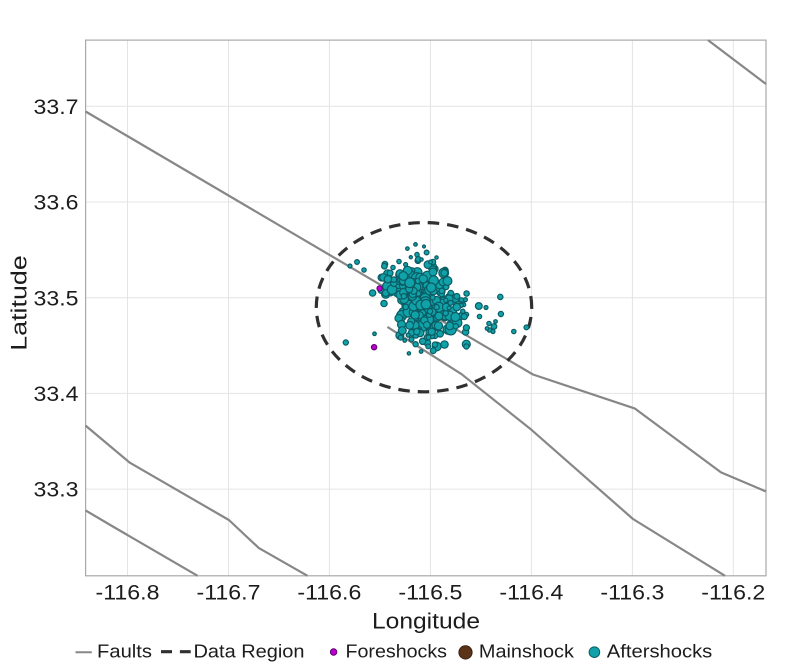  I want to click on svg-text: -116.5, so click(430, 593).